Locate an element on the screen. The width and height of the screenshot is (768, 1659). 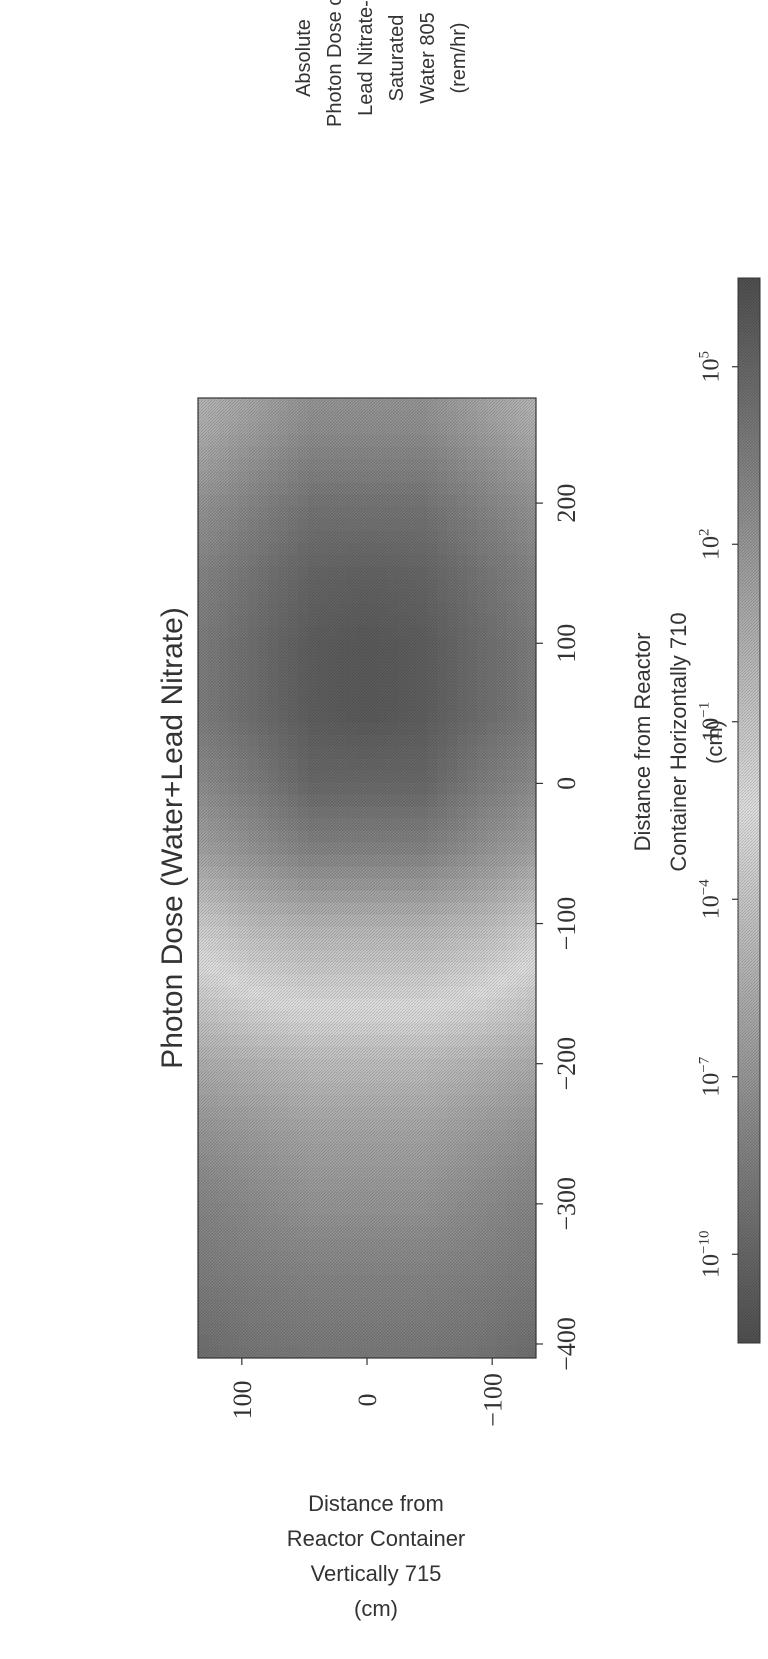
colorbar-label-line: Absolute is located at coordinates (304, 58).